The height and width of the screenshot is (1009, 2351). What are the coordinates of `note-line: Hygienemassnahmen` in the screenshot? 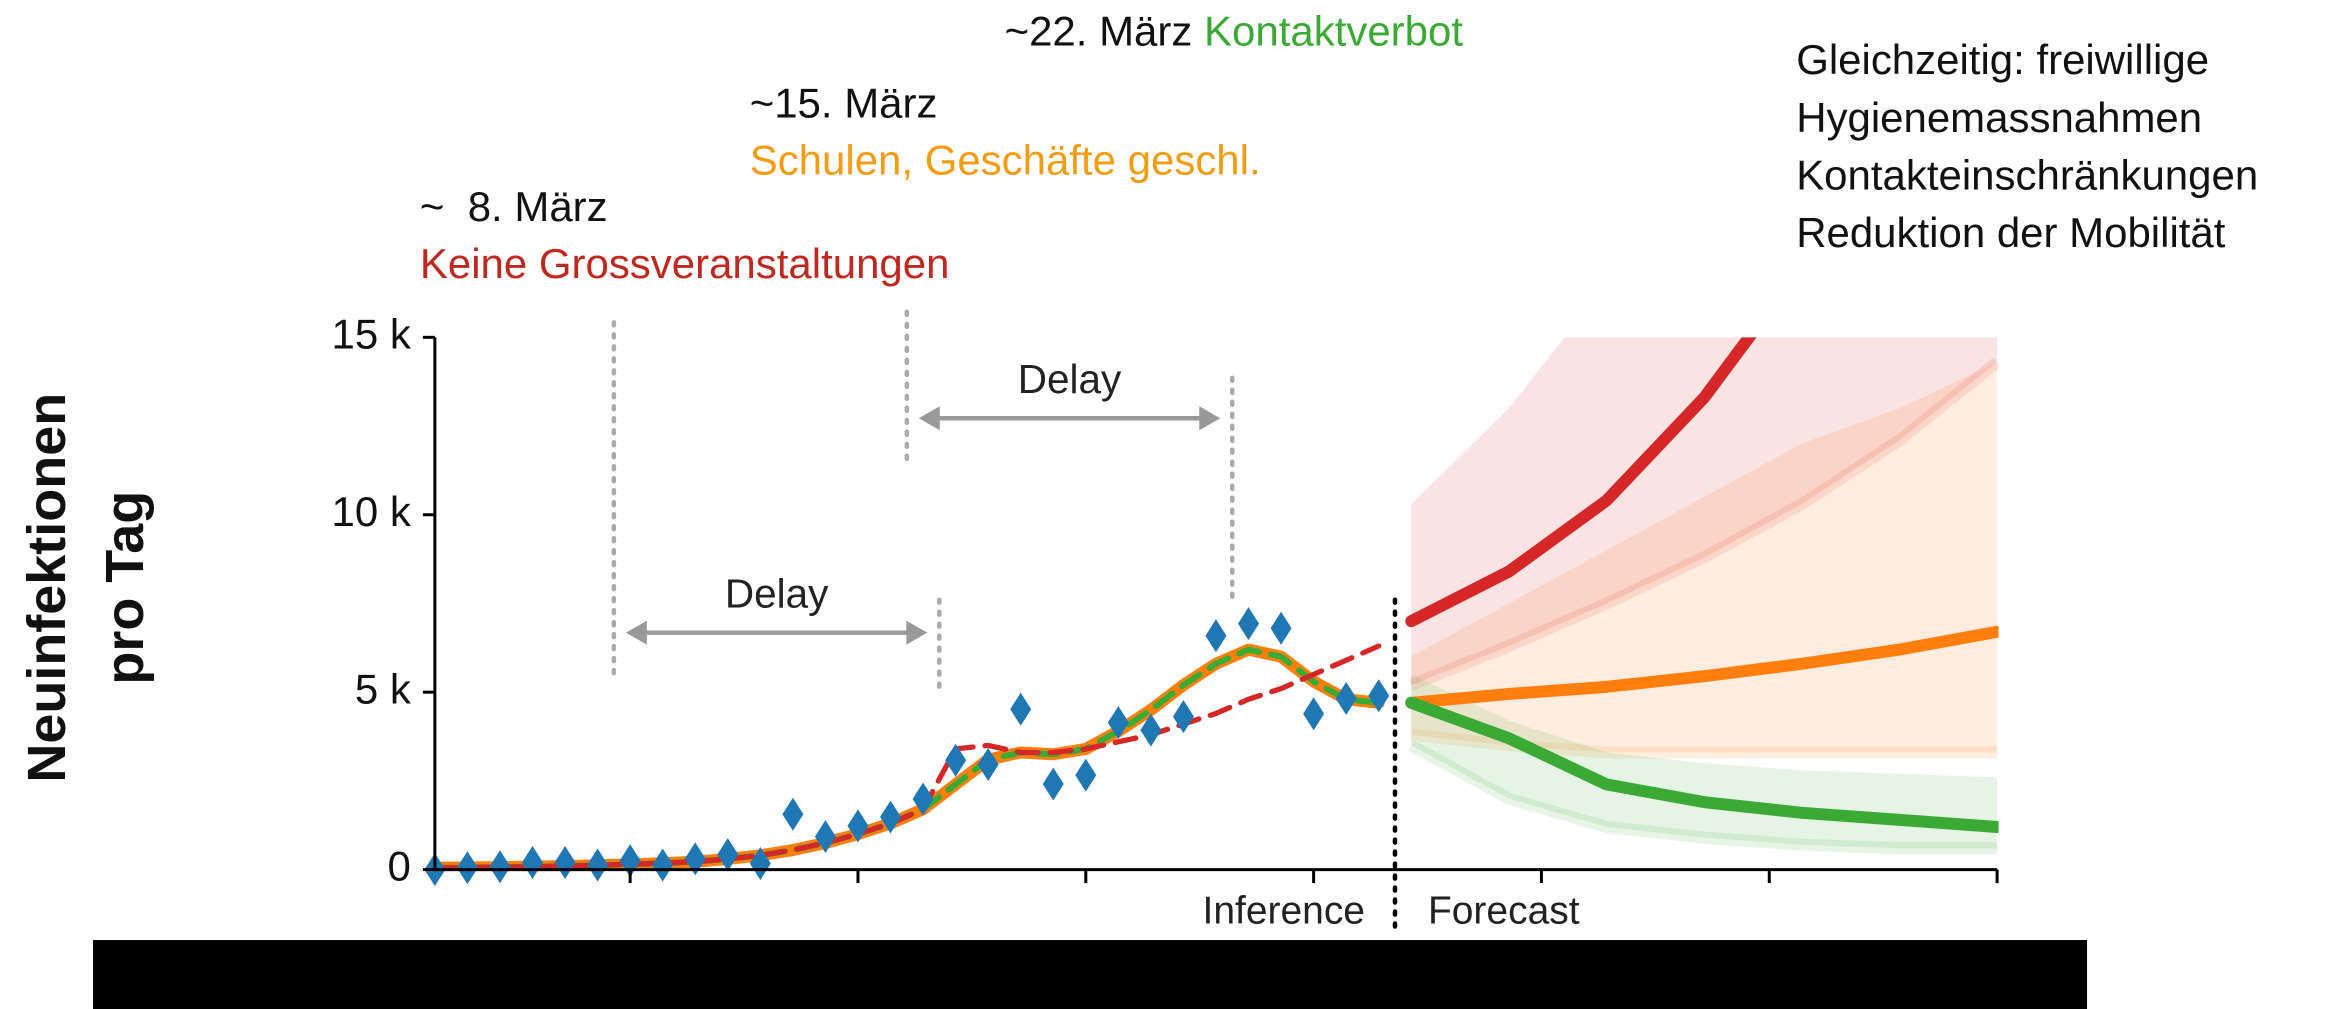 It's located at (1999, 117).